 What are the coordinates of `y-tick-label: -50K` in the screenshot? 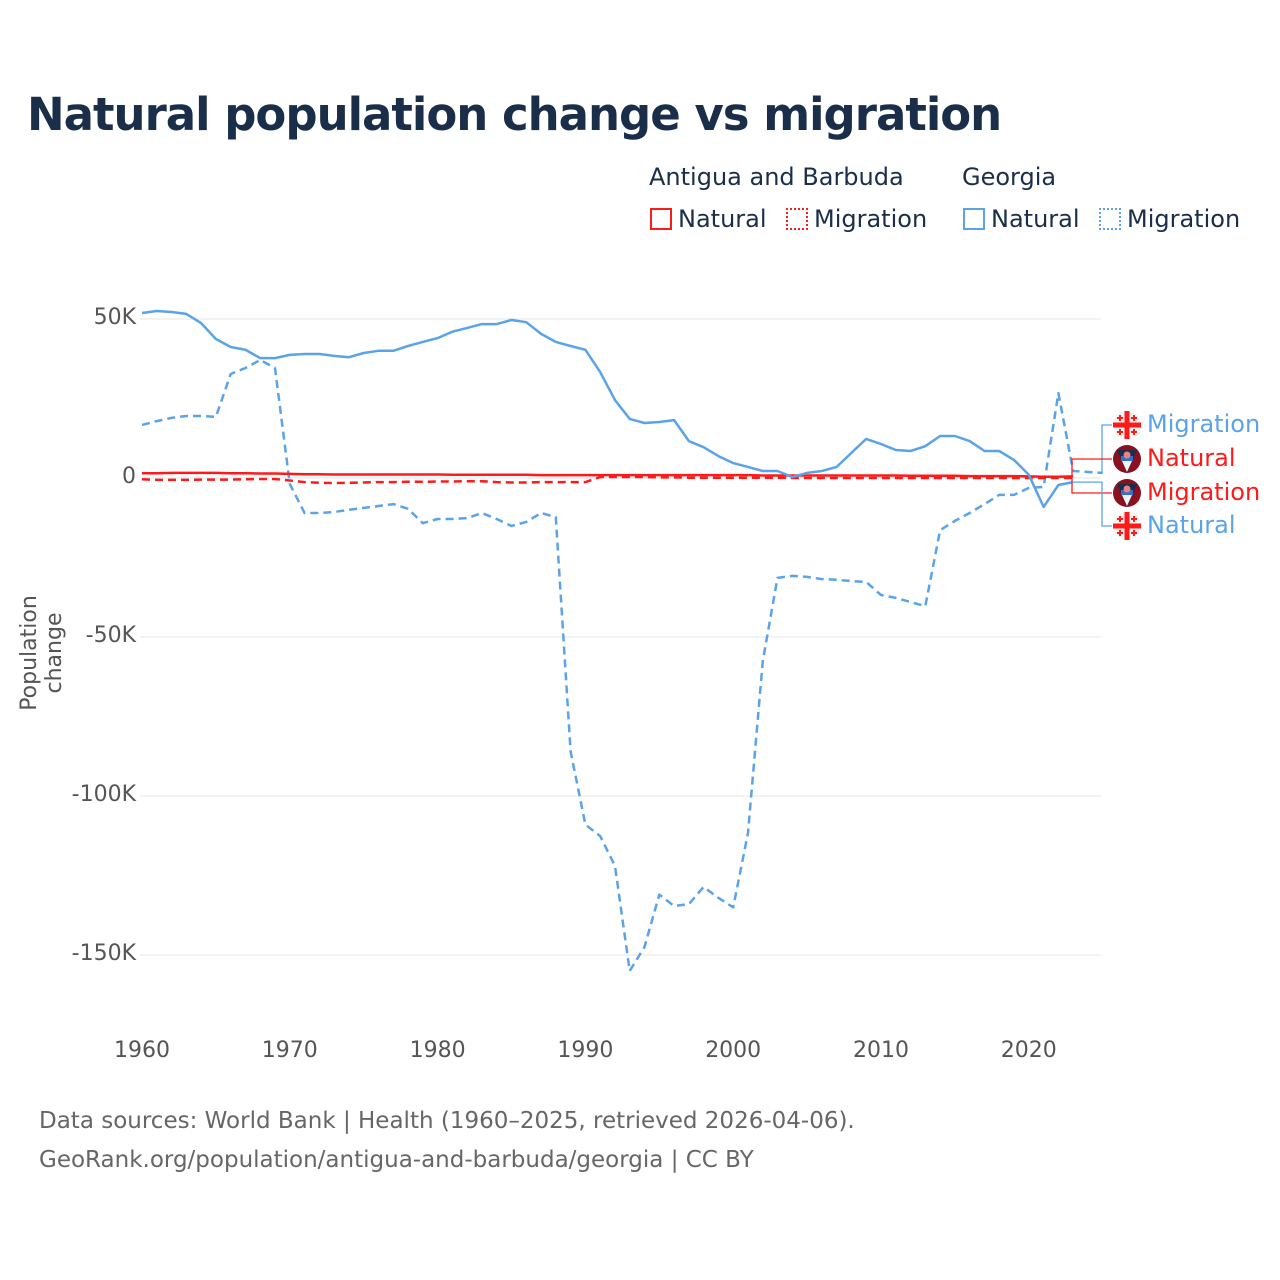 It's located at (110, 635).